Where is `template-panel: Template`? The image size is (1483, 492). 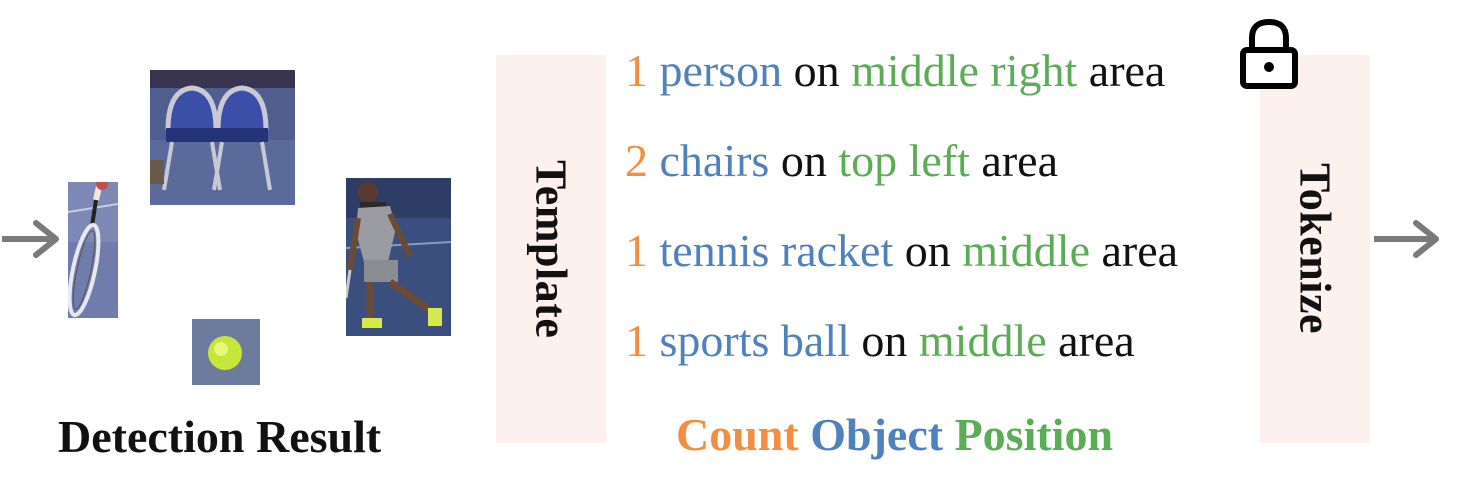 template-panel: Template is located at coordinates (551, 249).